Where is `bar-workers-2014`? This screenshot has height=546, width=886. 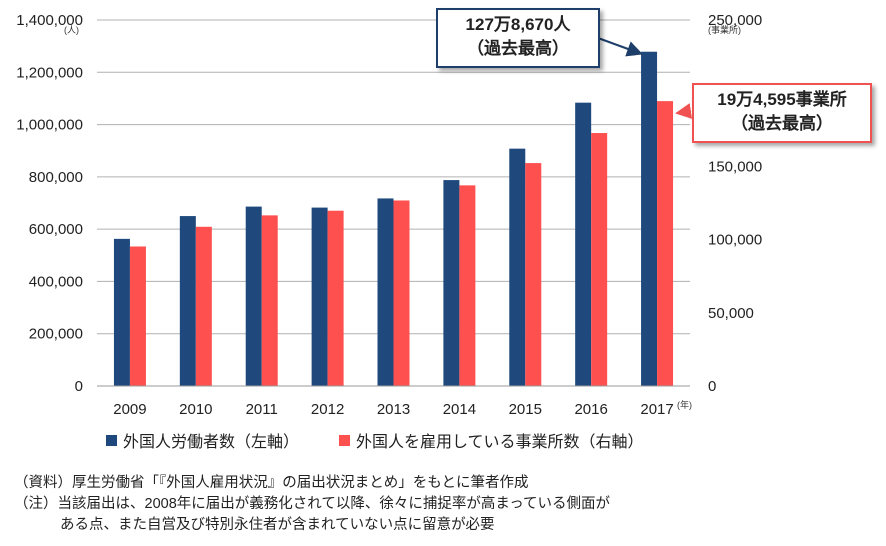 bar-workers-2014 is located at coordinates (451, 283).